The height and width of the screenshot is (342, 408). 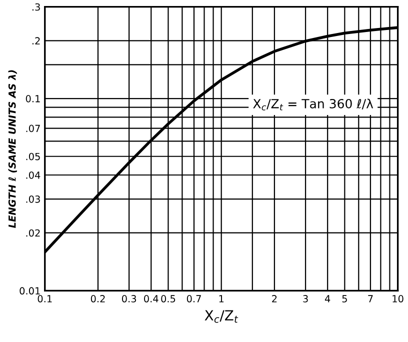 What do you see at coordinates (33, 156) in the screenshot?
I see `y-tick-label: .05` at bounding box center [33, 156].